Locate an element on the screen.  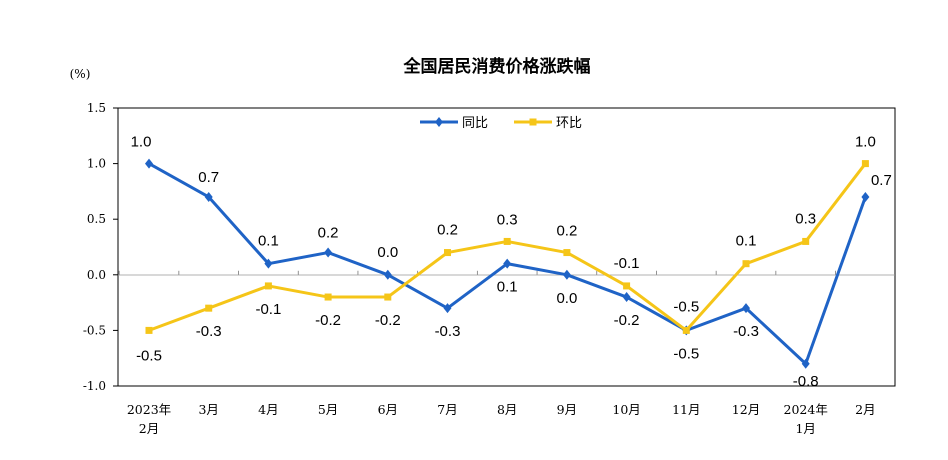
legend-label: 环比 is located at coordinates (569, 123).